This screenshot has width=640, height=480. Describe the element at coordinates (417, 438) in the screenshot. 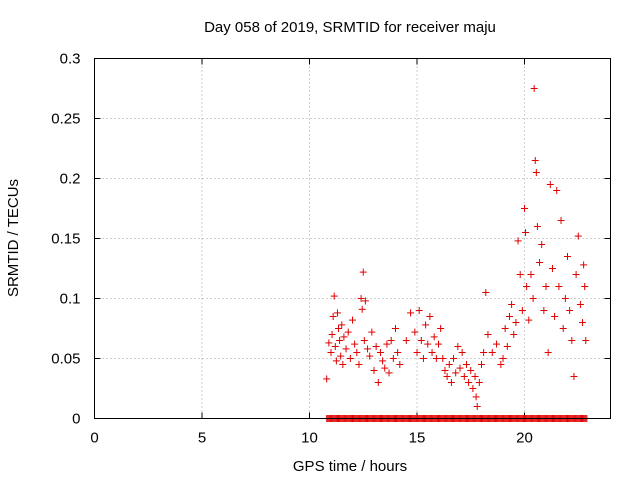

I see `x-tick-label: 15` at that location.